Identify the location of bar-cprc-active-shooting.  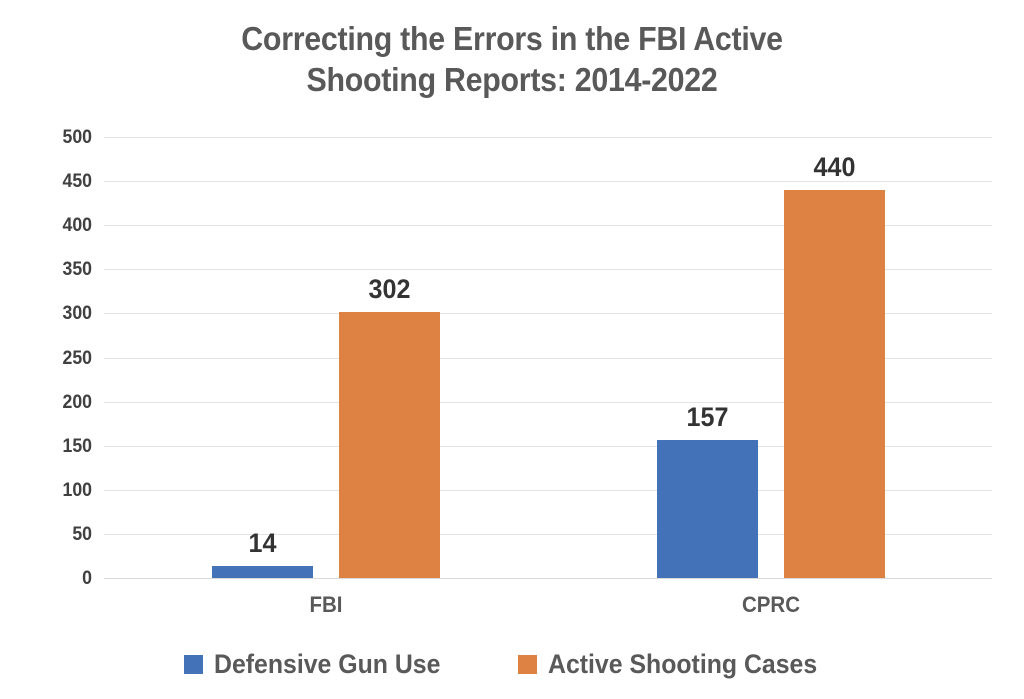
(834, 383).